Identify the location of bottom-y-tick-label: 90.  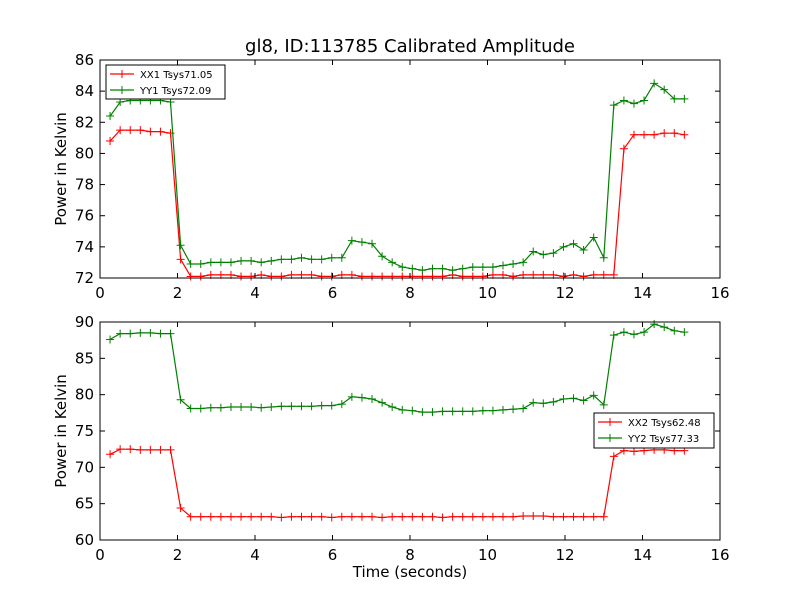
(84, 322).